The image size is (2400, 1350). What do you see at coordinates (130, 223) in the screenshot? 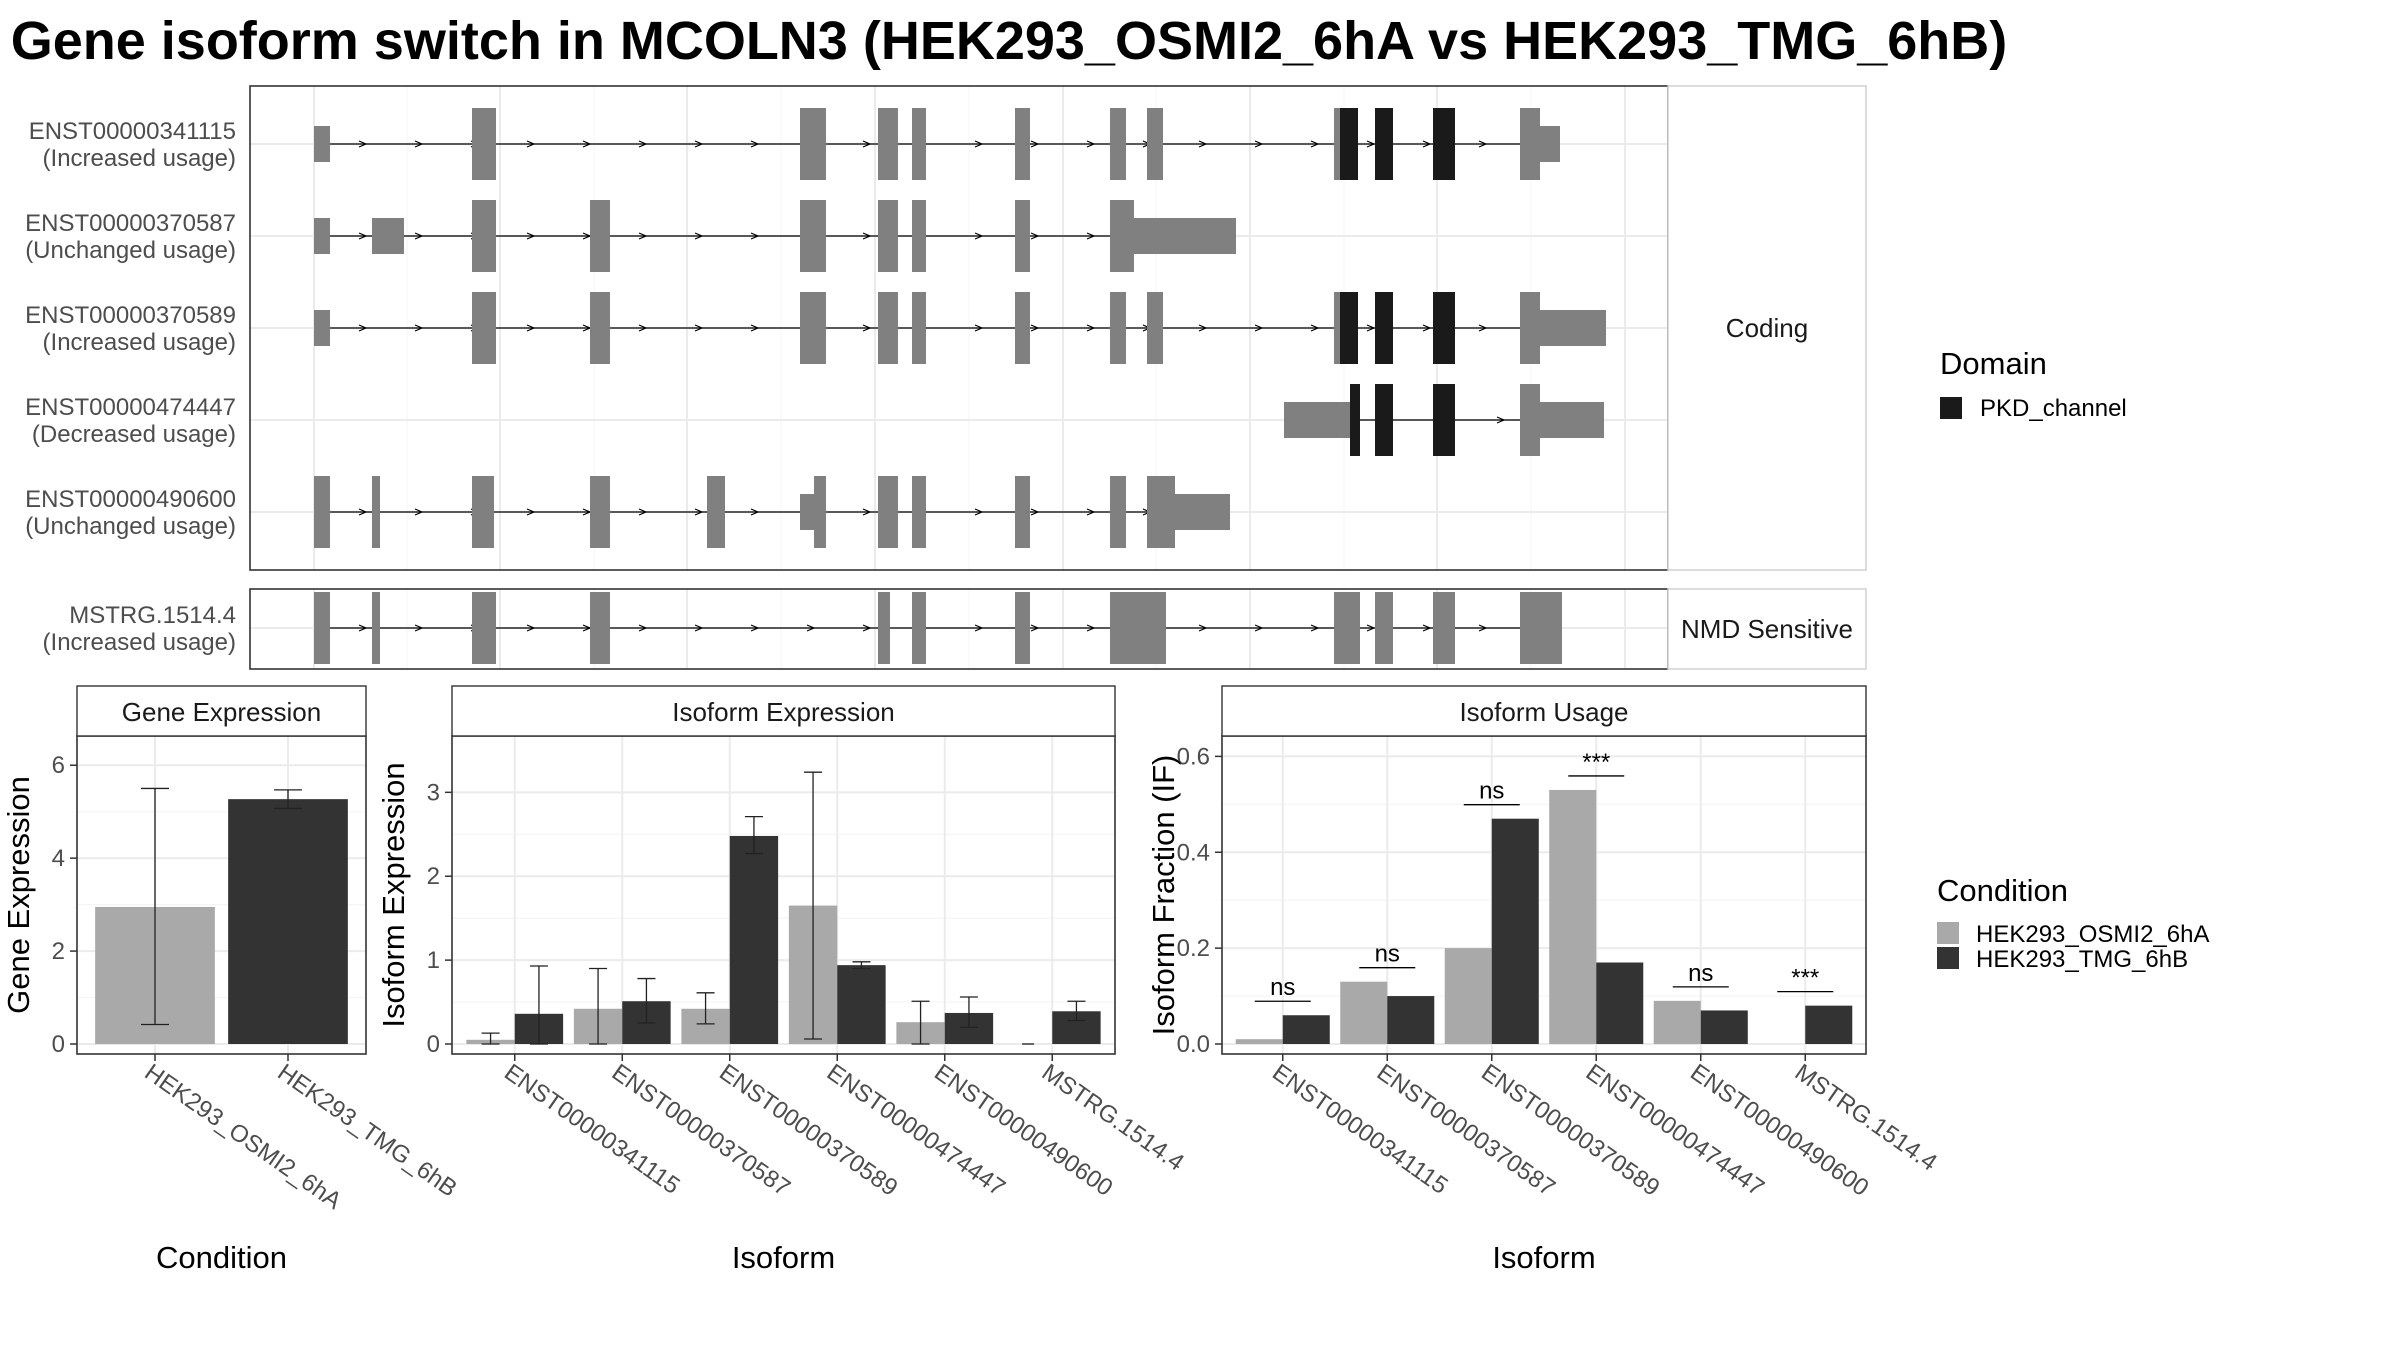
I see `transcript-id-label: ENST00000370587` at bounding box center [130, 223].